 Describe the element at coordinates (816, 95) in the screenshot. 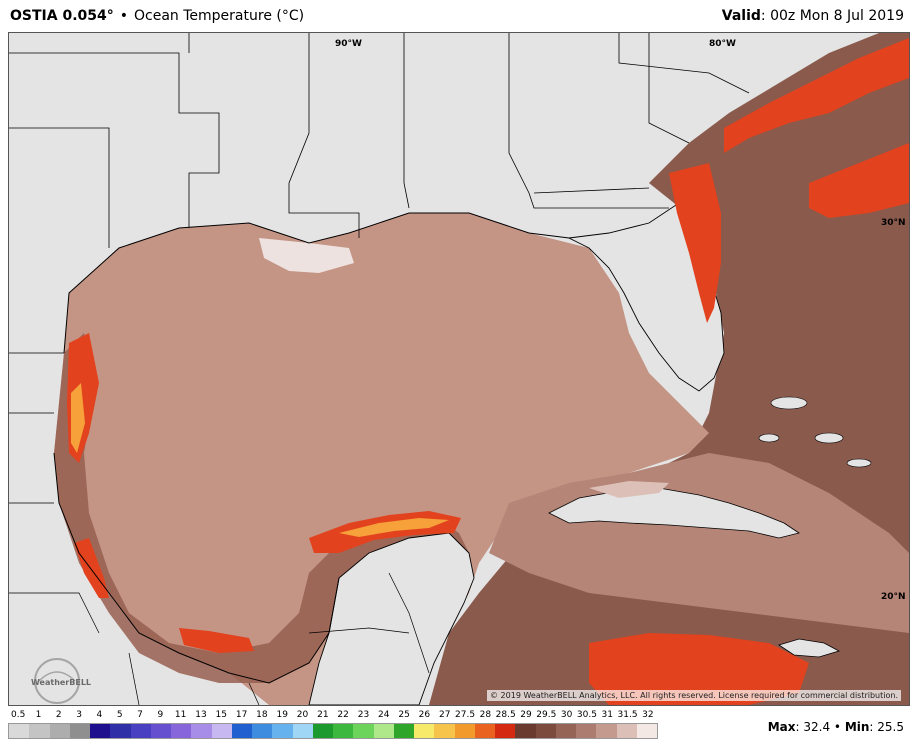

I see `carolina-warm` at that location.